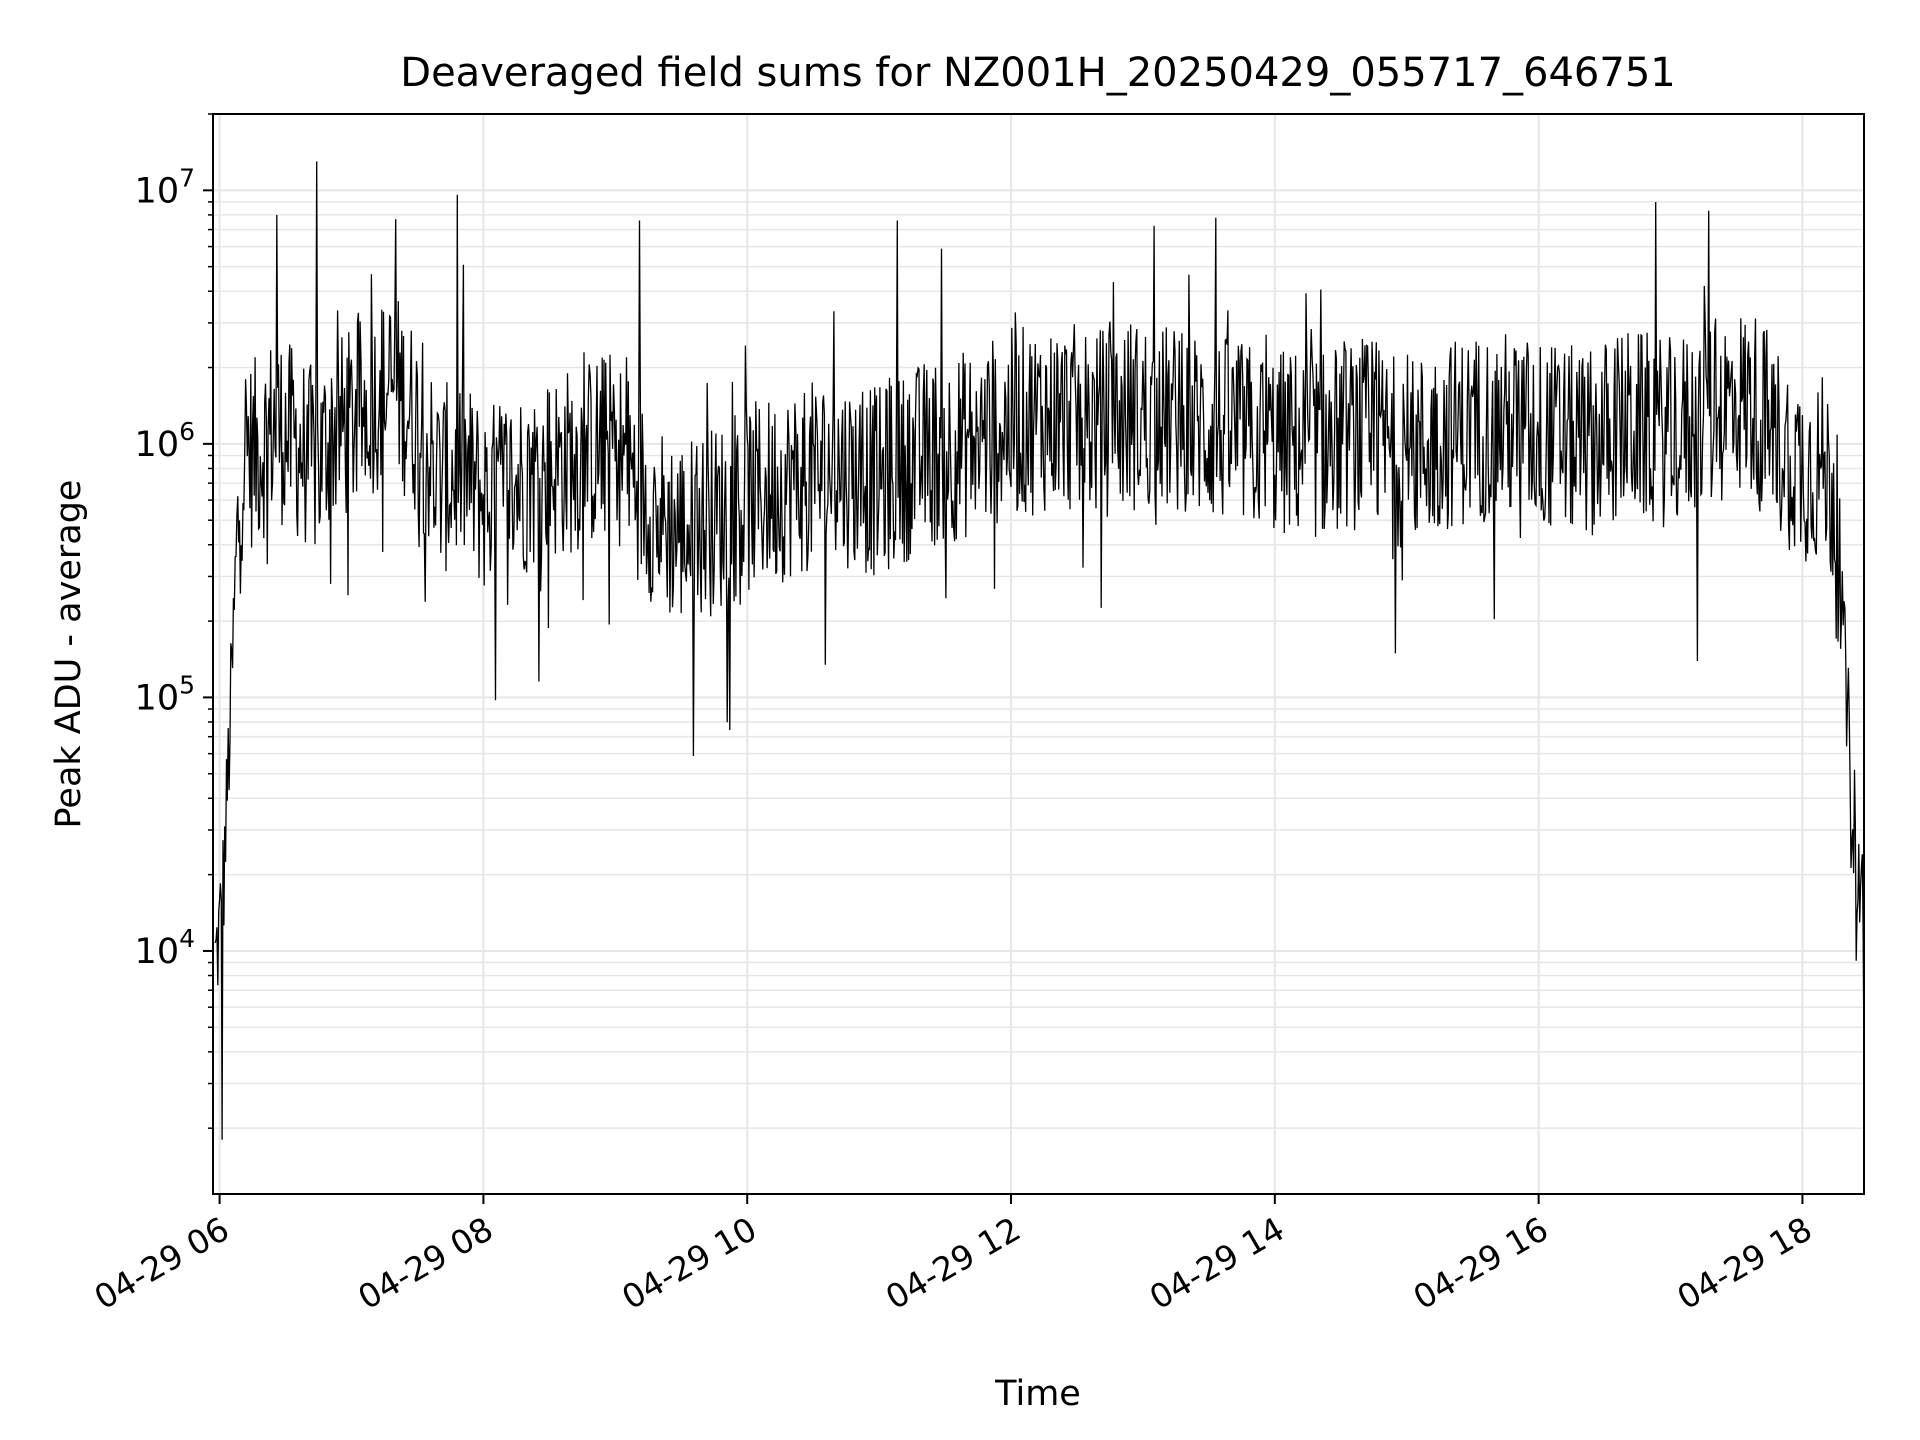 The height and width of the screenshot is (1440, 1920). I want to click on y-tick-label: 10⁵, so click(165, 694).